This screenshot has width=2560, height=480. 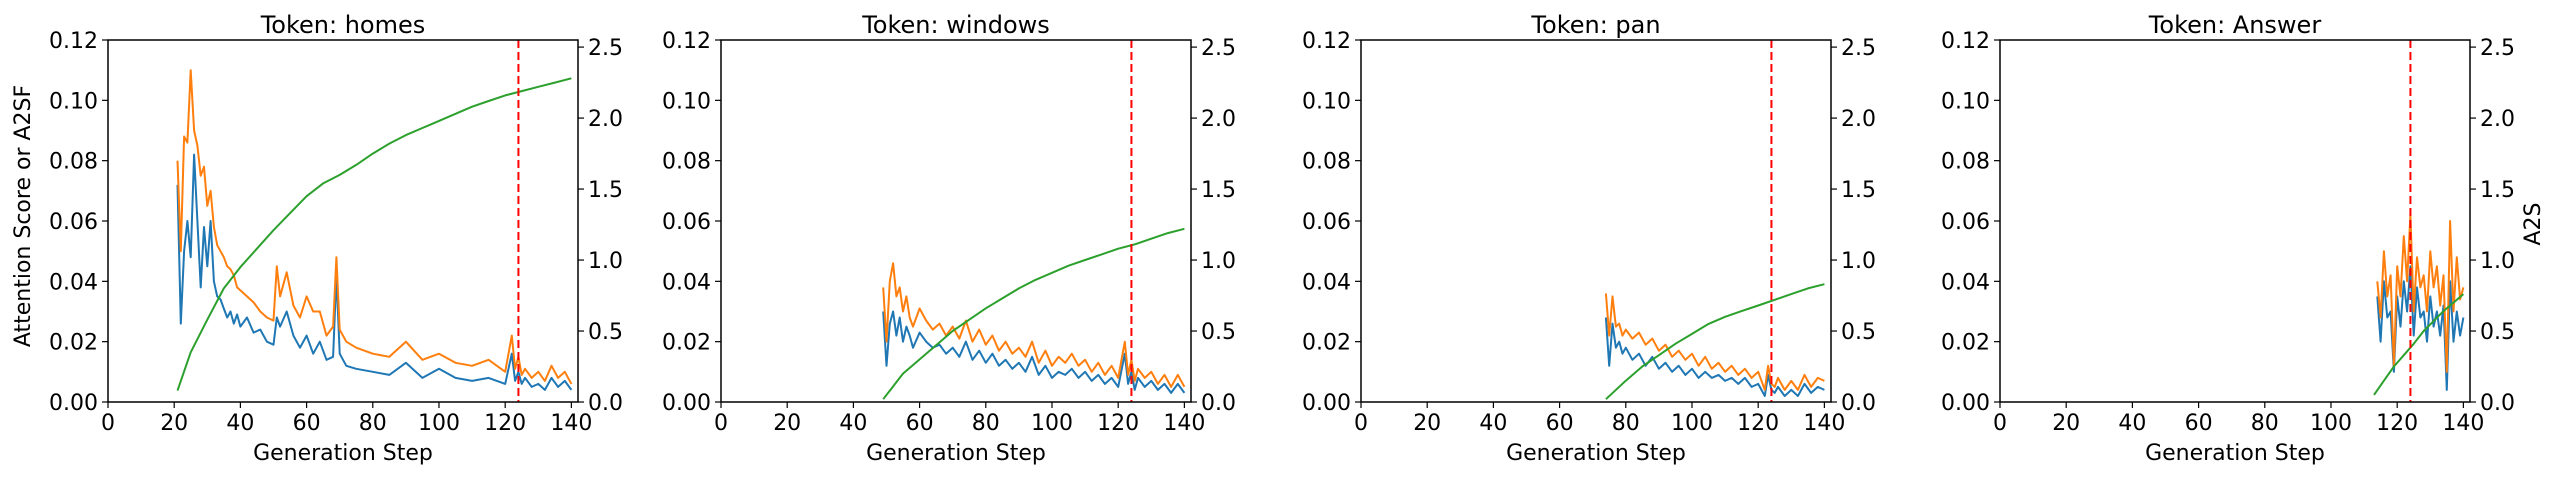 What do you see at coordinates (2533, 223) in the screenshot?
I see `right-axis-ylabel: A2S` at bounding box center [2533, 223].